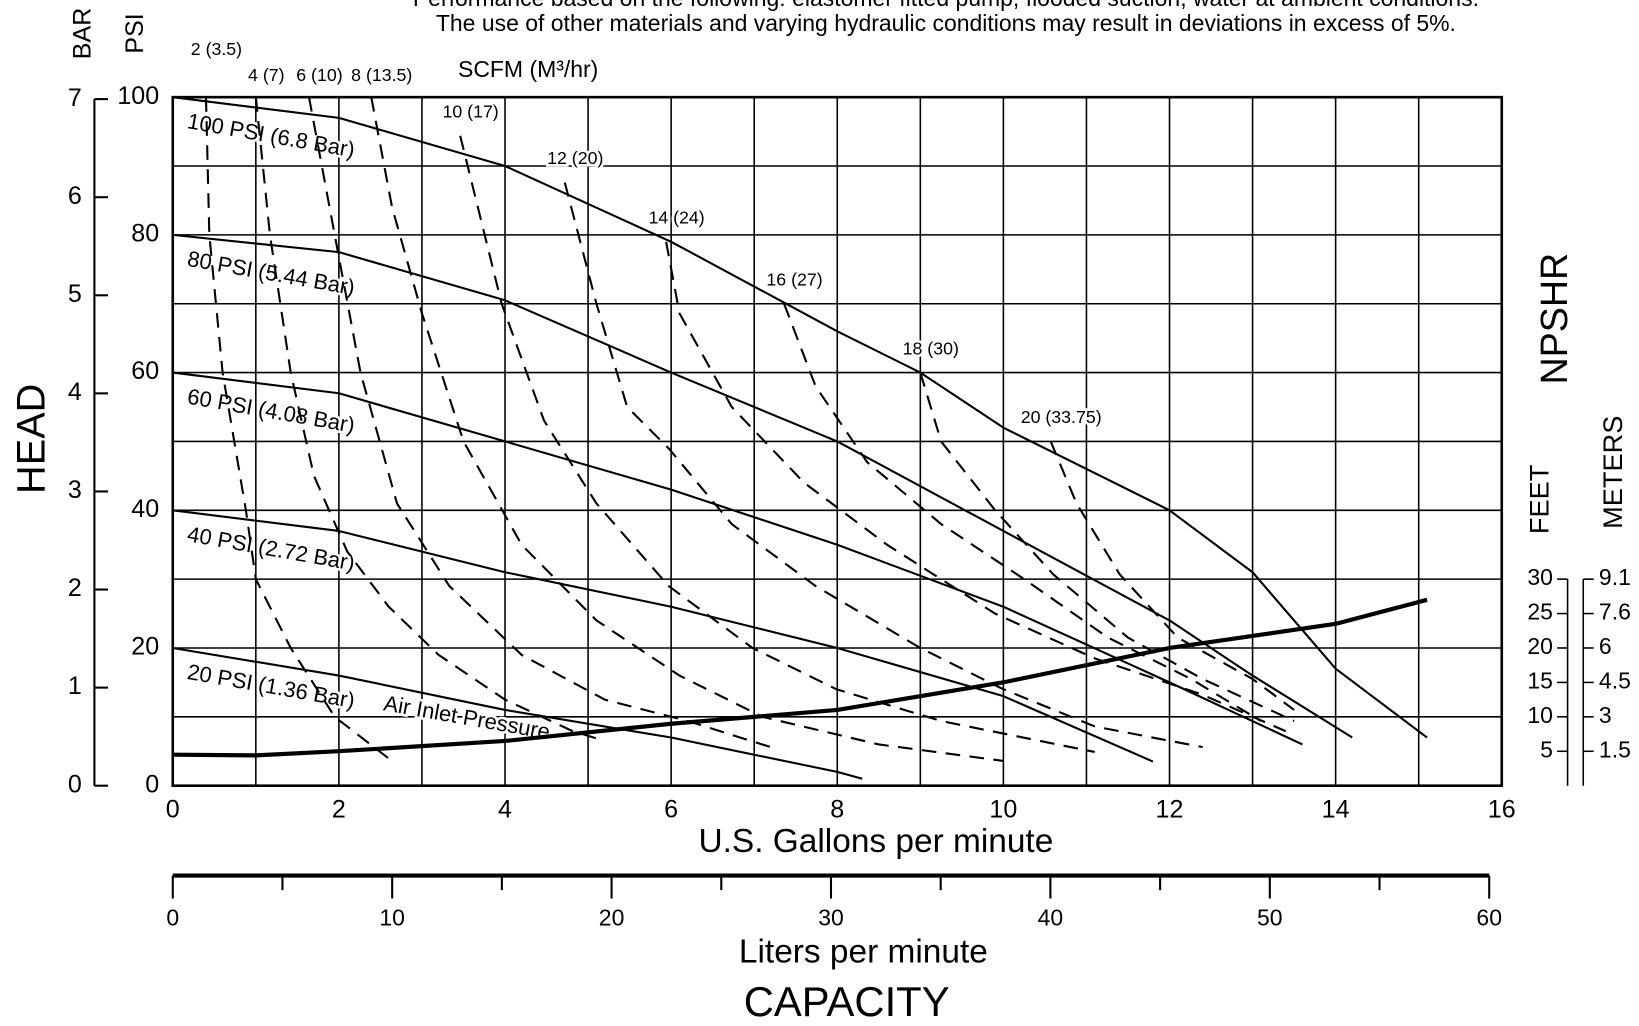 Image resolution: width=1639 pixels, height=1026 pixels. I want to click on air-curve-label: 6 (10), so click(319, 75).